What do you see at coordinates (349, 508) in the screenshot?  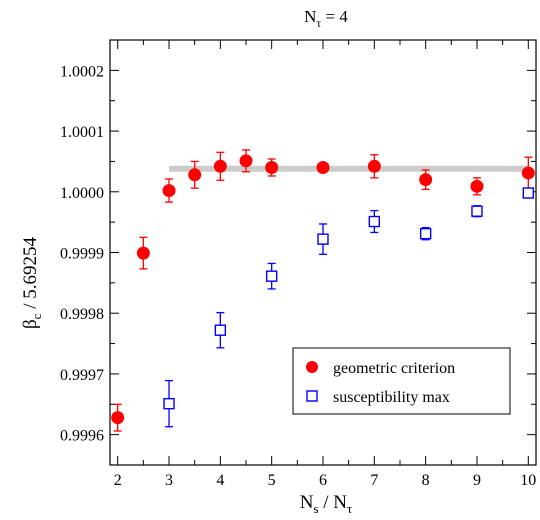 I see `xlabel-b-subscript: τ` at bounding box center [349, 508].